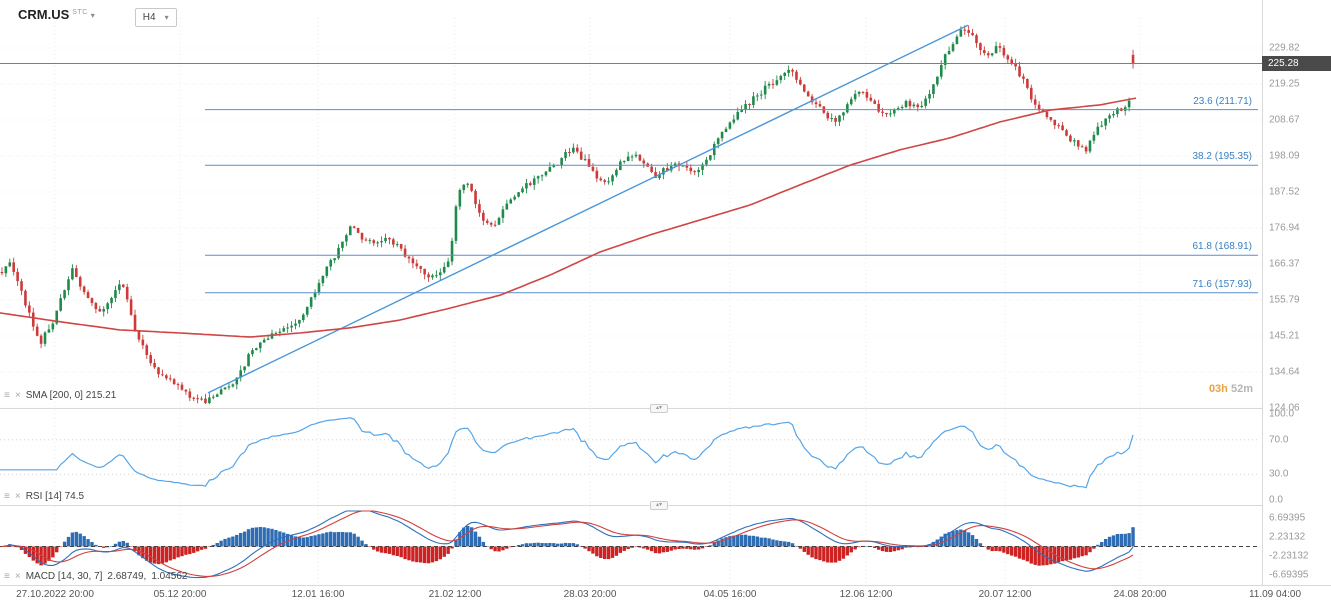  What do you see at coordinates (665, 585) in the screenshot?
I see `time-axis-separator` at bounding box center [665, 585].